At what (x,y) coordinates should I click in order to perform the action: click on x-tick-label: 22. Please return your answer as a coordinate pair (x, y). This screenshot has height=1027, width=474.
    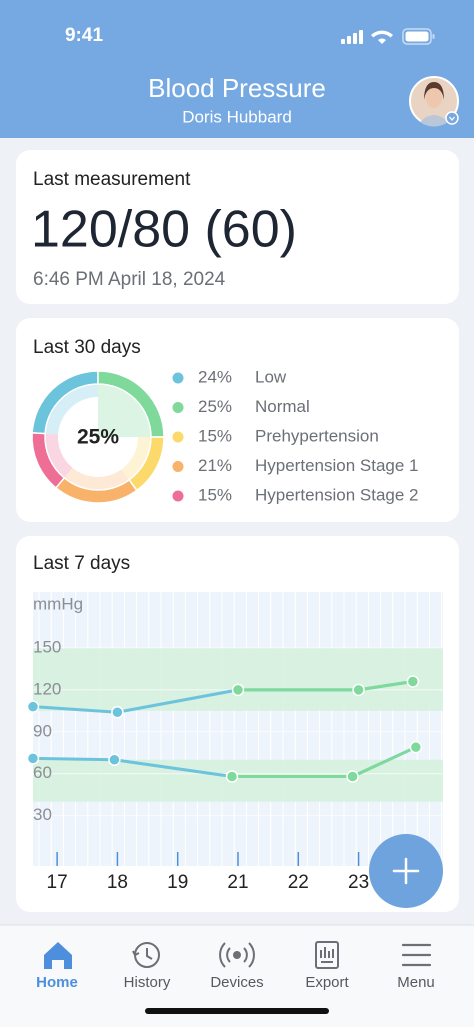
    Looking at the image, I should click on (298, 882).